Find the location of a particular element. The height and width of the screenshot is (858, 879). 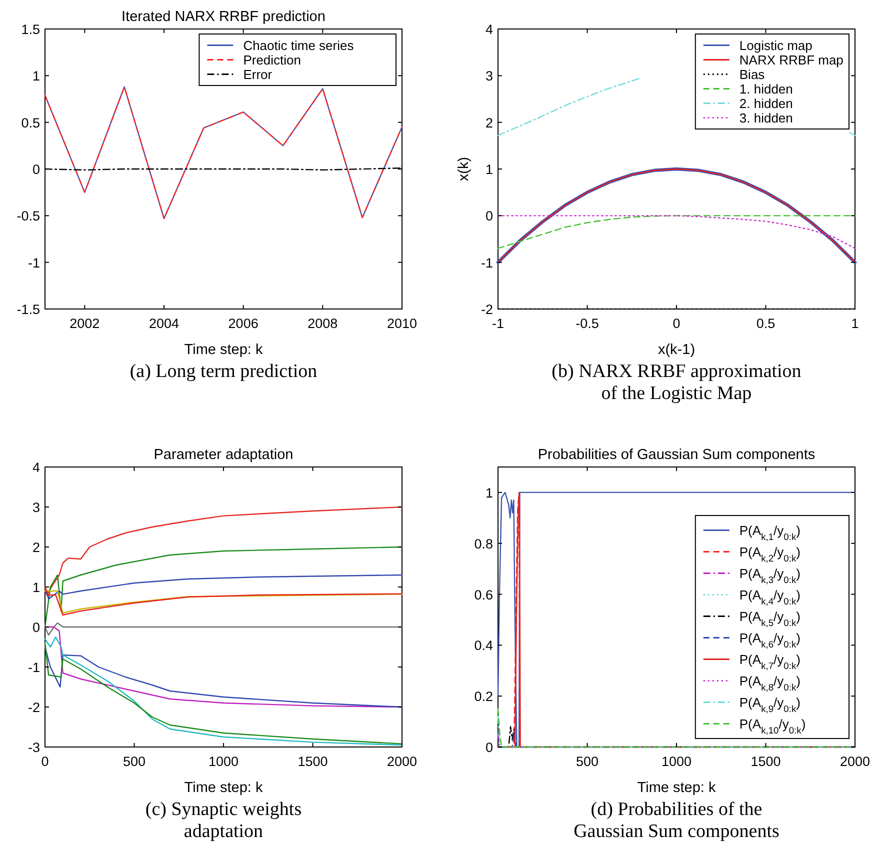

x-tick-label: 2004 is located at coordinates (164, 323).